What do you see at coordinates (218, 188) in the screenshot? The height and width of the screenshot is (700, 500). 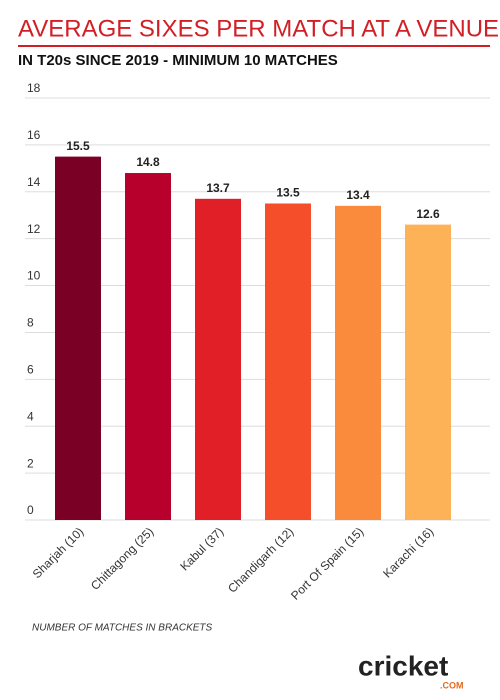 I see `value-label: 13.7` at bounding box center [218, 188].